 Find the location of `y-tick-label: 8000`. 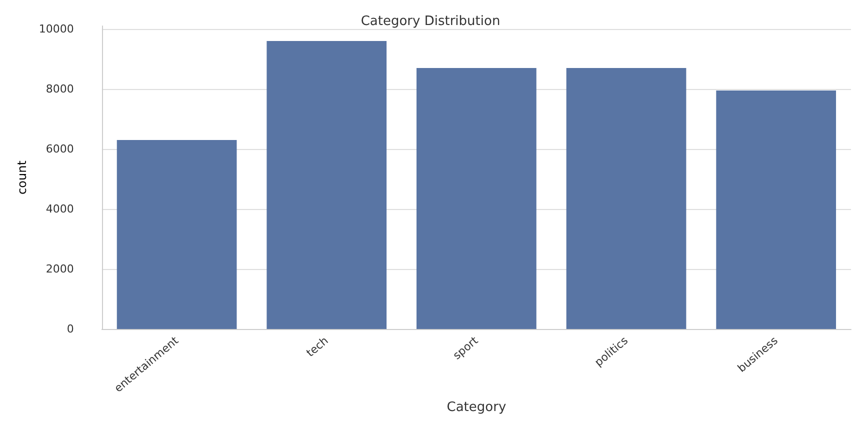

y-tick-label: 8000 is located at coordinates (60, 89).